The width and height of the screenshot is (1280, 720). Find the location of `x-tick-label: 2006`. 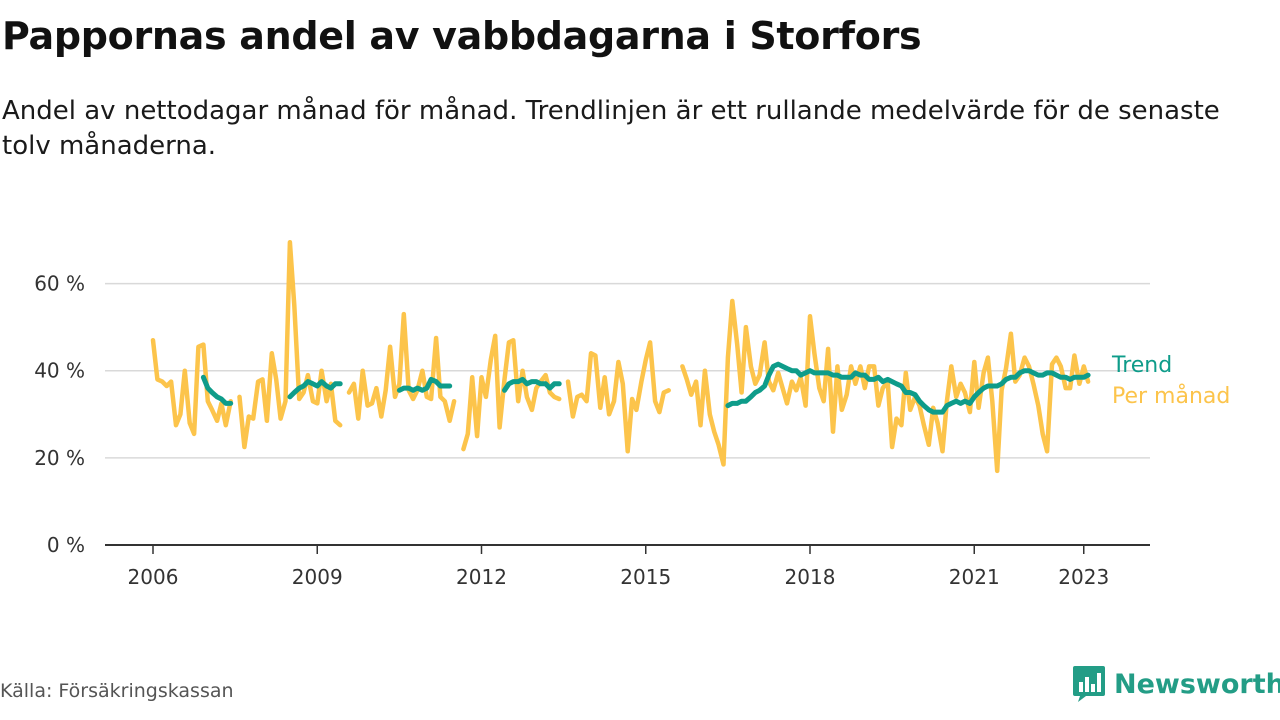

x-tick-label: 2006 is located at coordinates (153, 577).